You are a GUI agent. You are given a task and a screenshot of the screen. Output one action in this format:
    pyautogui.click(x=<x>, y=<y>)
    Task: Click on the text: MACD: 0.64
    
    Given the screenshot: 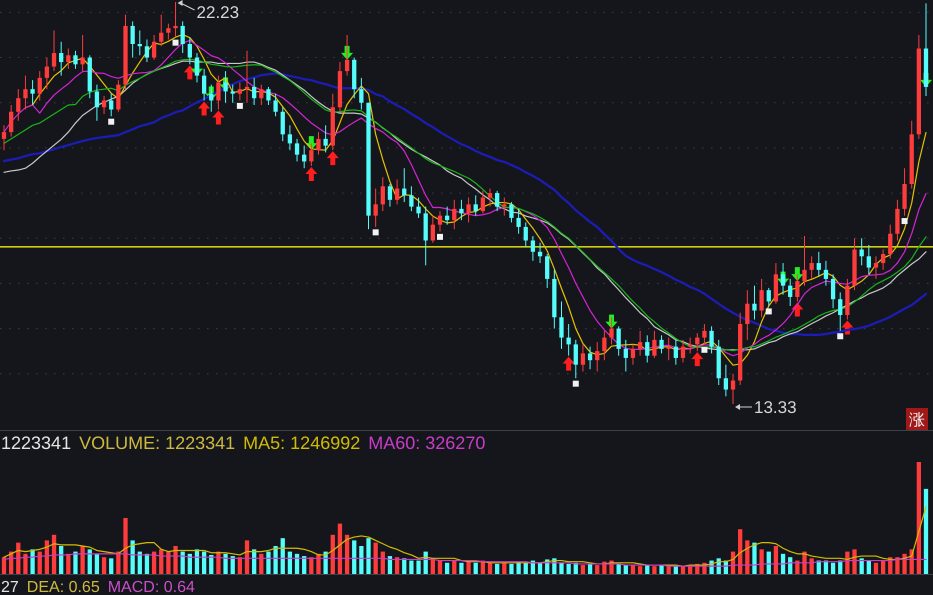 What is the action you would take?
    pyautogui.click(x=151, y=587)
    